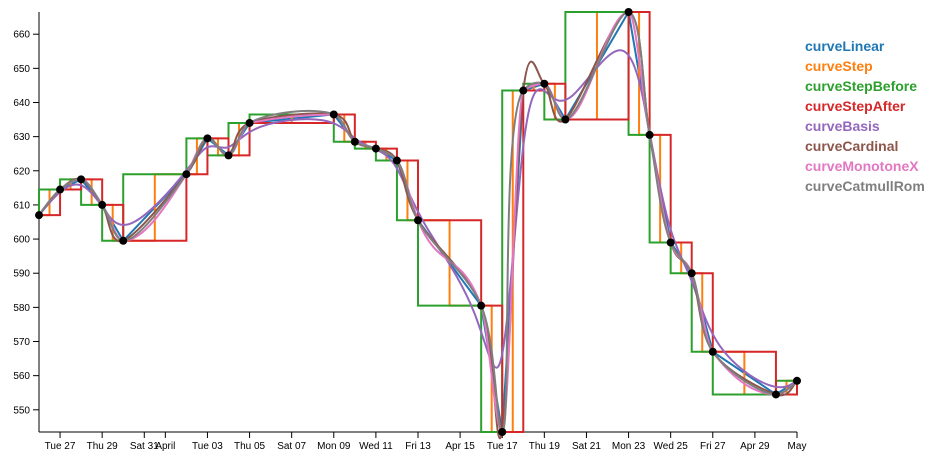  I want to click on y-tick-label: 610, so click(21, 205).